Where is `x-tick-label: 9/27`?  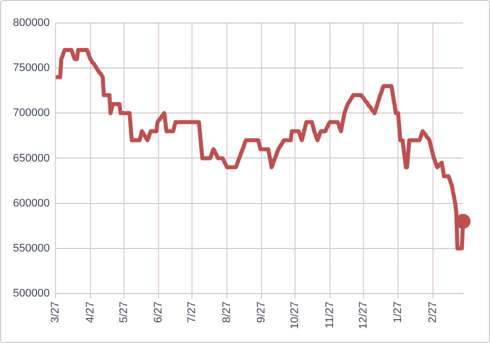
x-tick-label: 9/27 is located at coordinates (262, 312).